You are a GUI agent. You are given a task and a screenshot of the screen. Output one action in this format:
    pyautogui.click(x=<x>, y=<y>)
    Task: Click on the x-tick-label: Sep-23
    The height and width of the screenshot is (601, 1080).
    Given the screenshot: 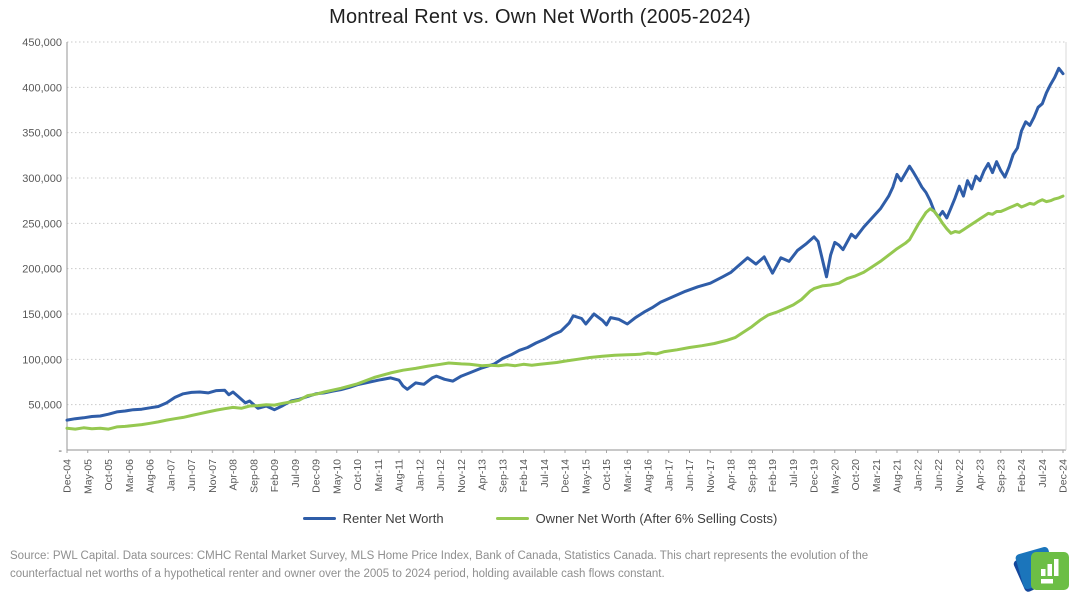 What is the action you would take?
    pyautogui.click(x=1001, y=476)
    